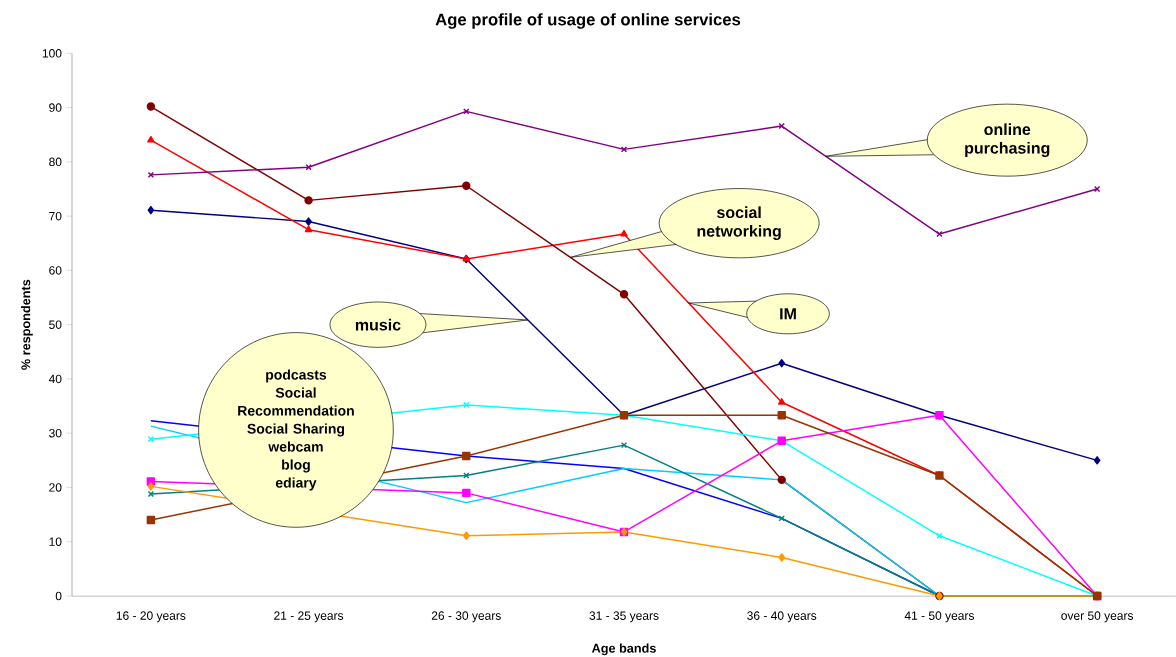 This screenshot has height=657, width=1176. I want to click on y-tick-label: 50, so click(55, 324).